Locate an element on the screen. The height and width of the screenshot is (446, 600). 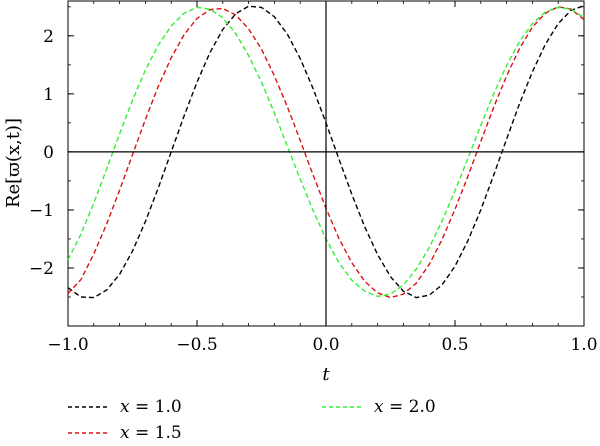
y-tick-label: −1 is located at coordinates (41, 211).